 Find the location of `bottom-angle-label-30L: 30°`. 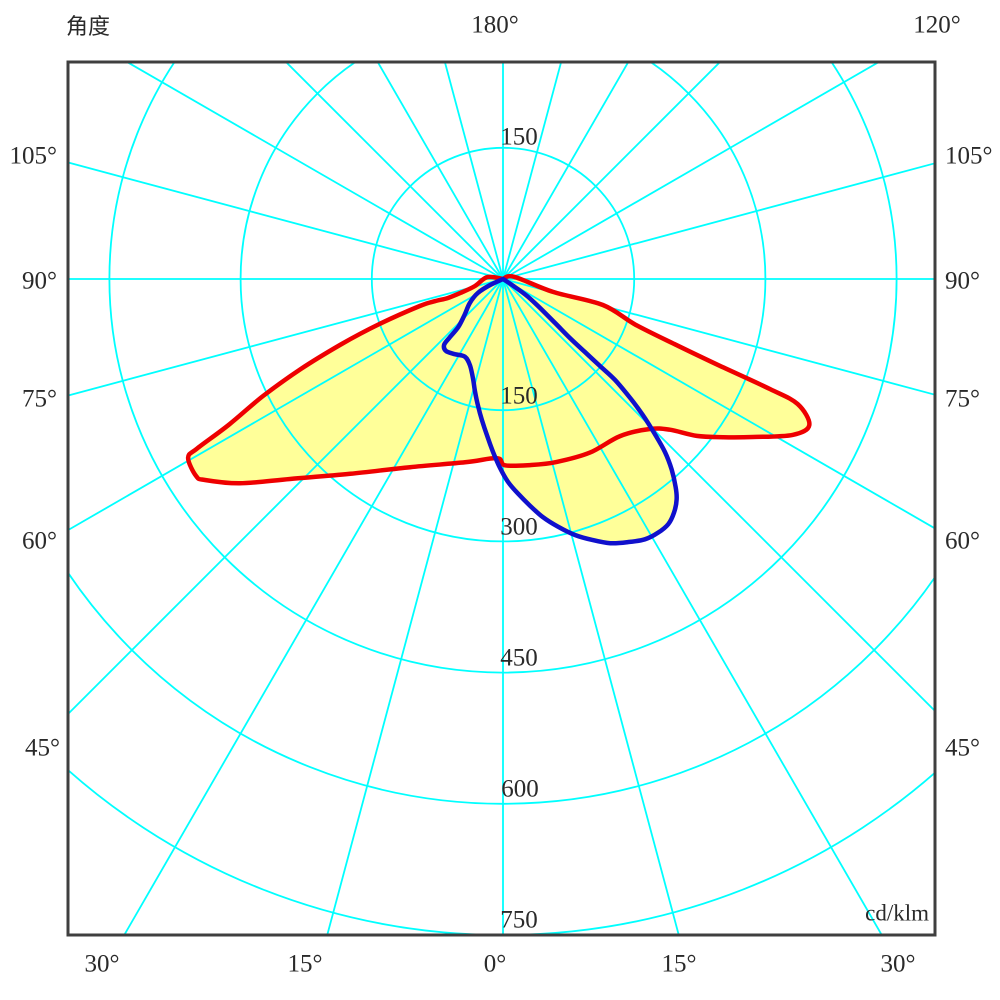

bottom-angle-label-30L: 30° is located at coordinates (102, 964).